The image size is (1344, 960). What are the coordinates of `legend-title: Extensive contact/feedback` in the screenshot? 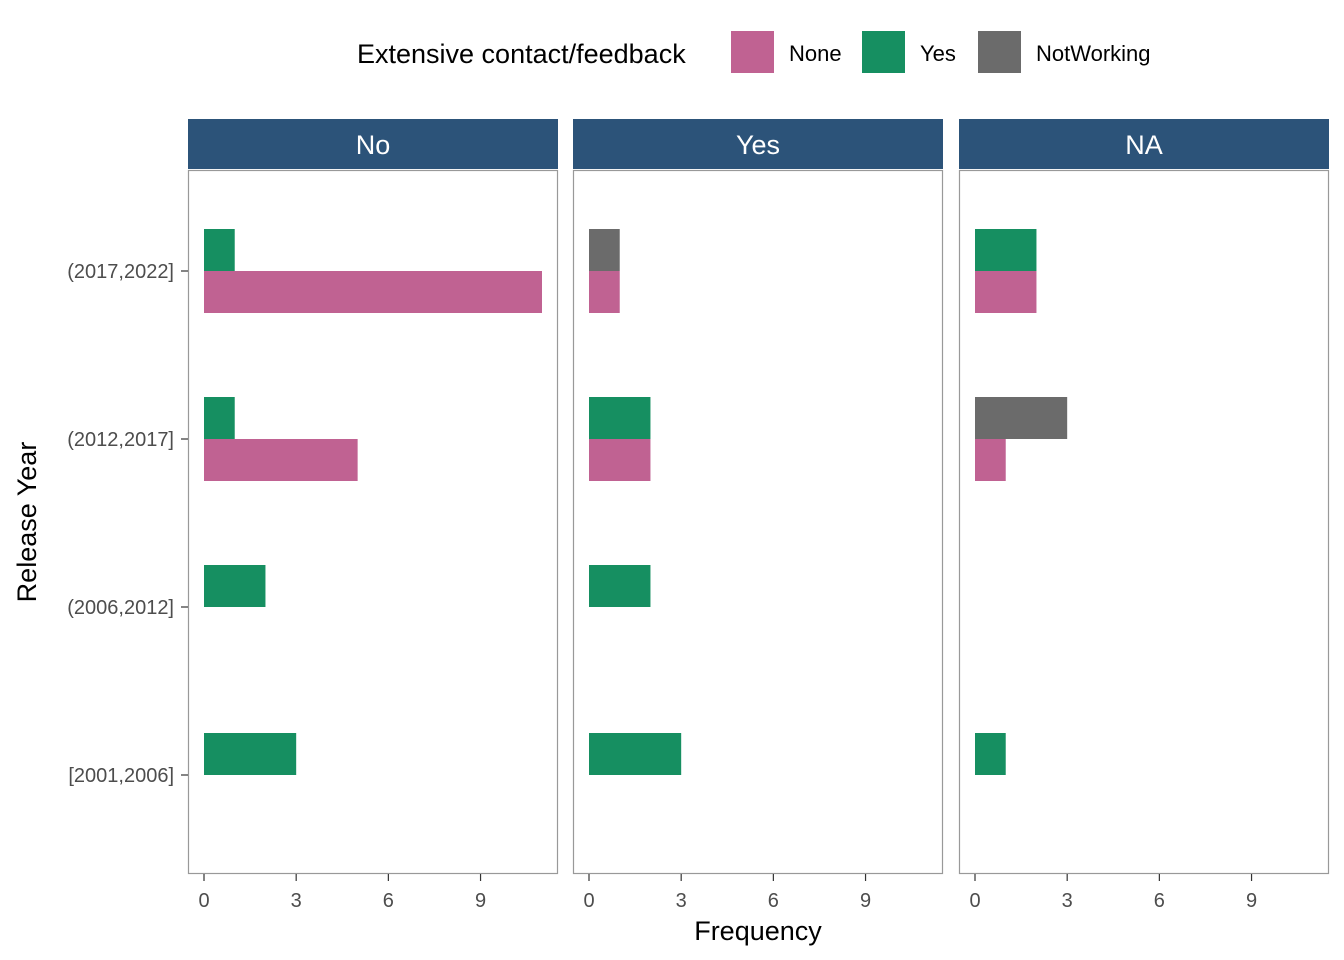 It's located at (521, 54).